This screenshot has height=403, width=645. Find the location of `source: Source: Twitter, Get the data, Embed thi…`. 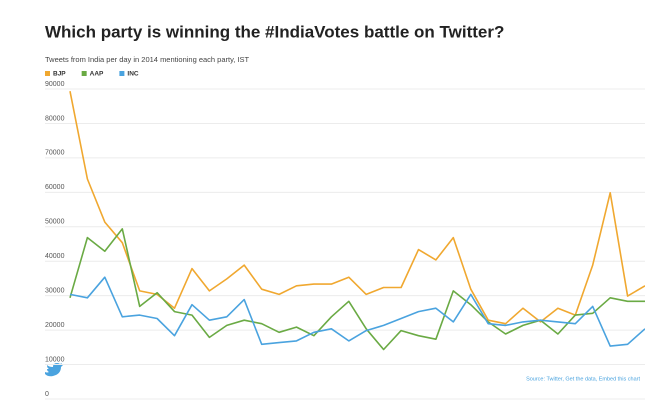

source: Source: Twitter, Get the data, Embed thi… is located at coordinates (583, 379).